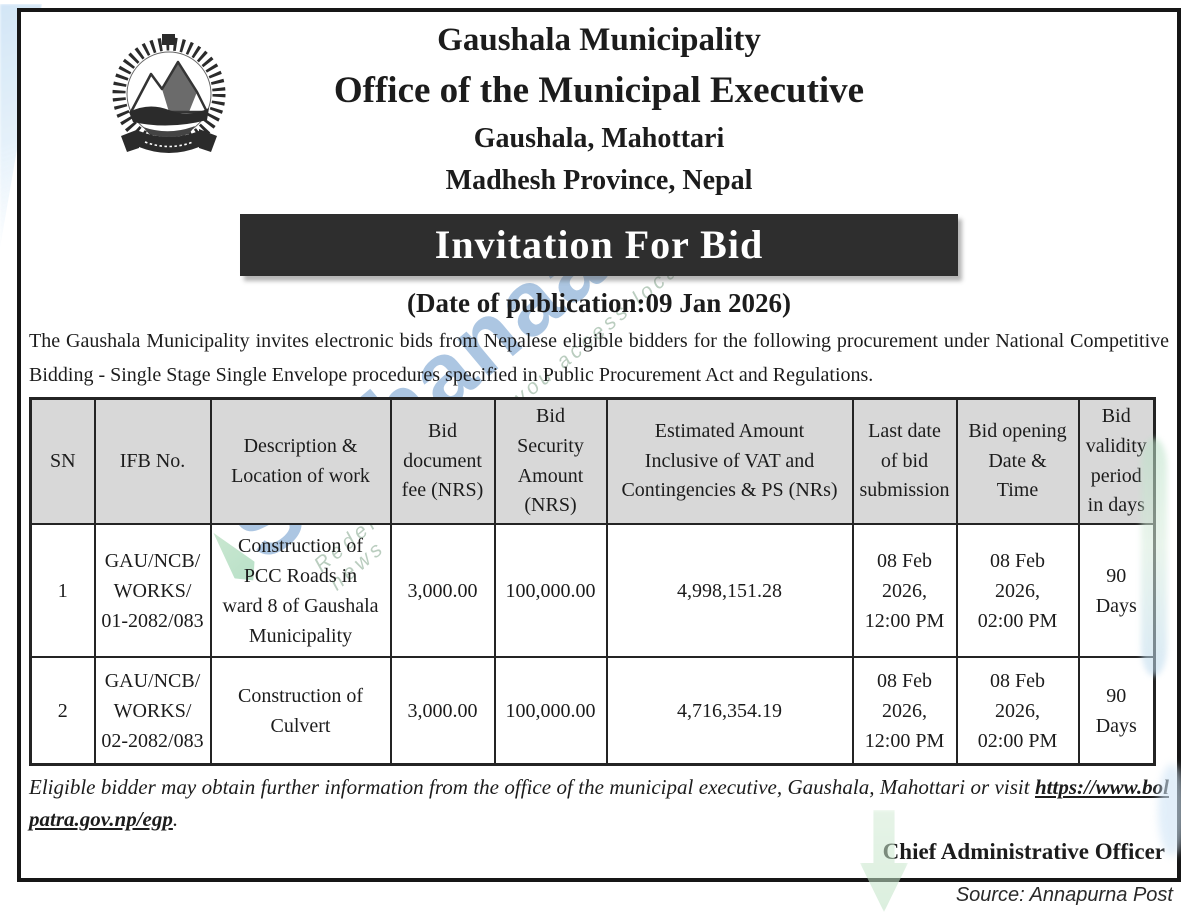 This screenshot has height=914, width=1181. I want to click on invitation-banner: Invitation For Bid, so click(599, 245).